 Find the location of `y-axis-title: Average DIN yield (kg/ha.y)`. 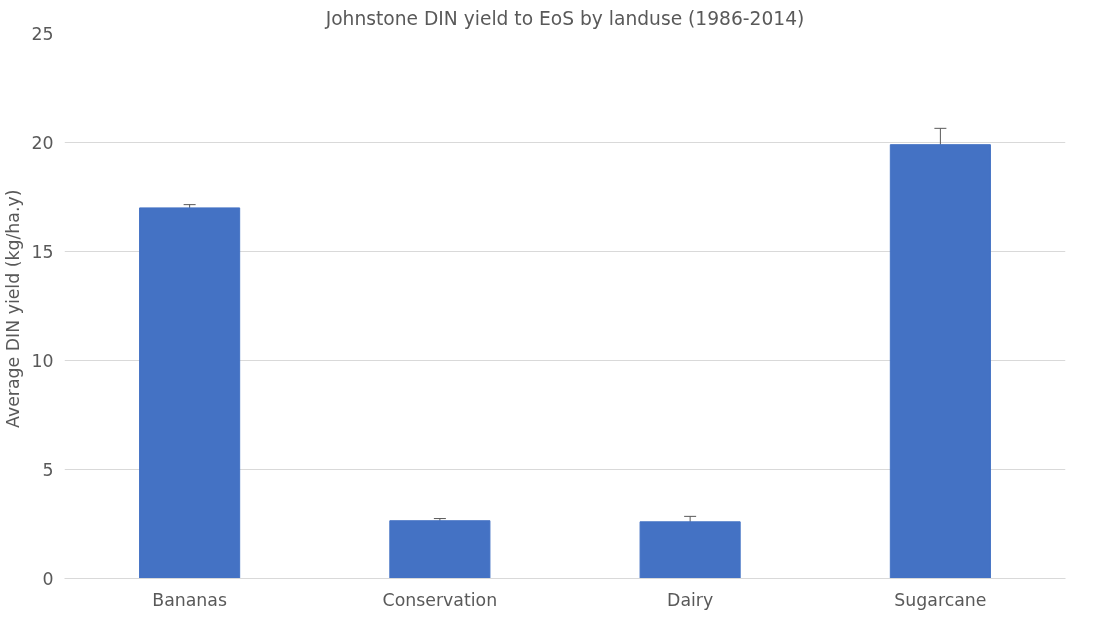

y-axis-title: Average DIN yield (kg/ha.y) is located at coordinates (13, 308).